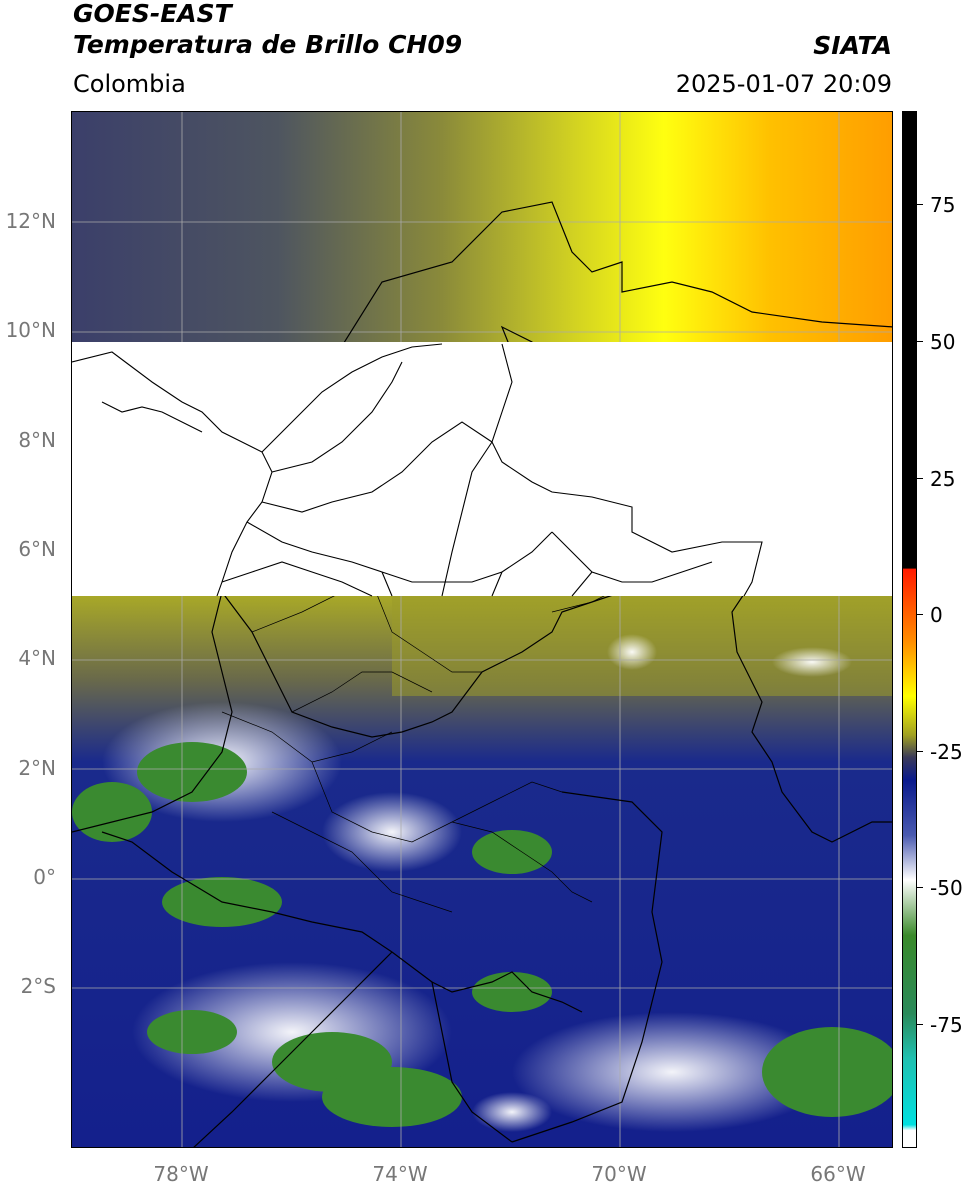  What do you see at coordinates (783, 84) in the screenshot?
I see `datetime-label: 2025-01-07 20:09` at bounding box center [783, 84].